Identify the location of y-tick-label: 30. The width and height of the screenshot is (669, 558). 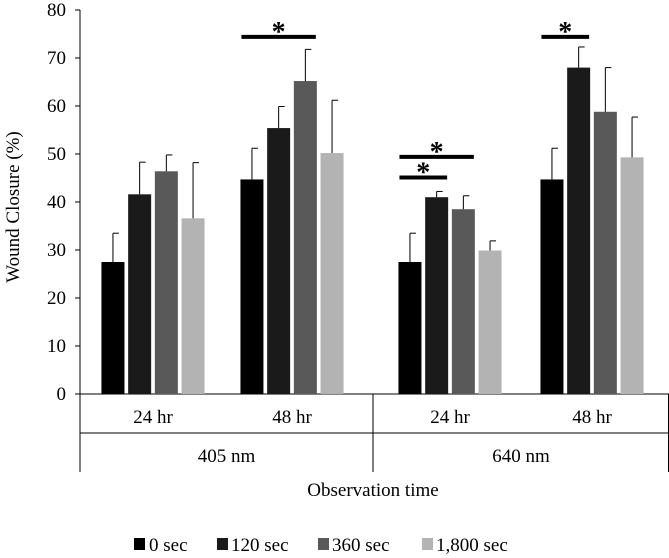
(56, 250).